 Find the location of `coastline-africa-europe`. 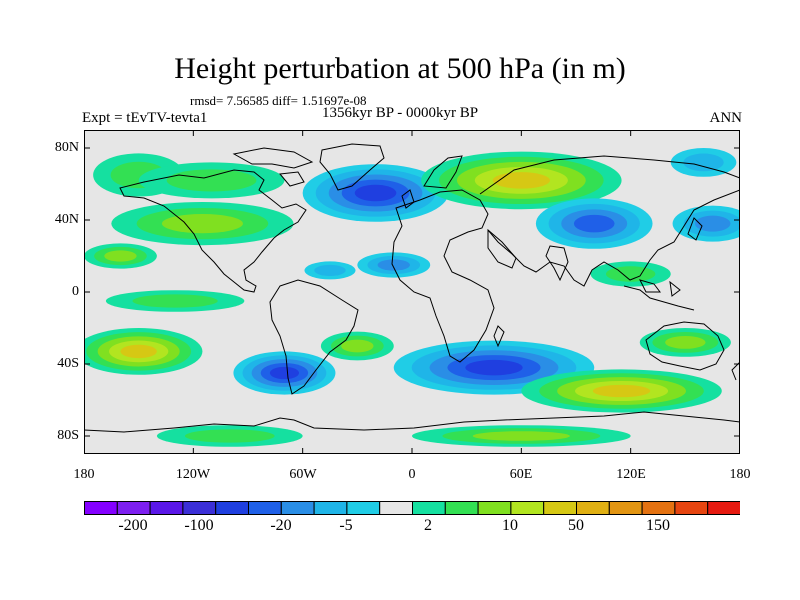

coastline-africa-europe is located at coordinates (443, 276).